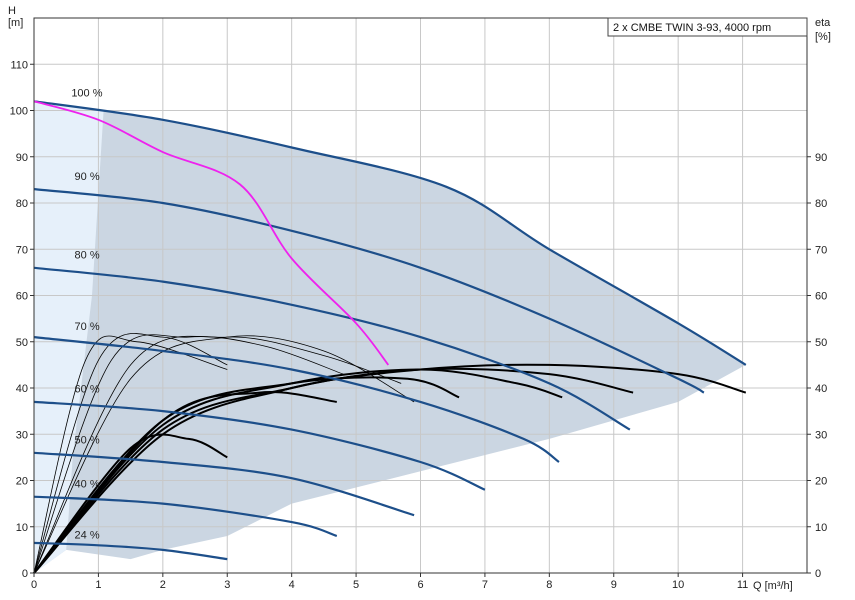  What do you see at coordinates (821, 204) in the screenshot?
I see `eta-tick-label: 80` at bounding box center [821, 204].